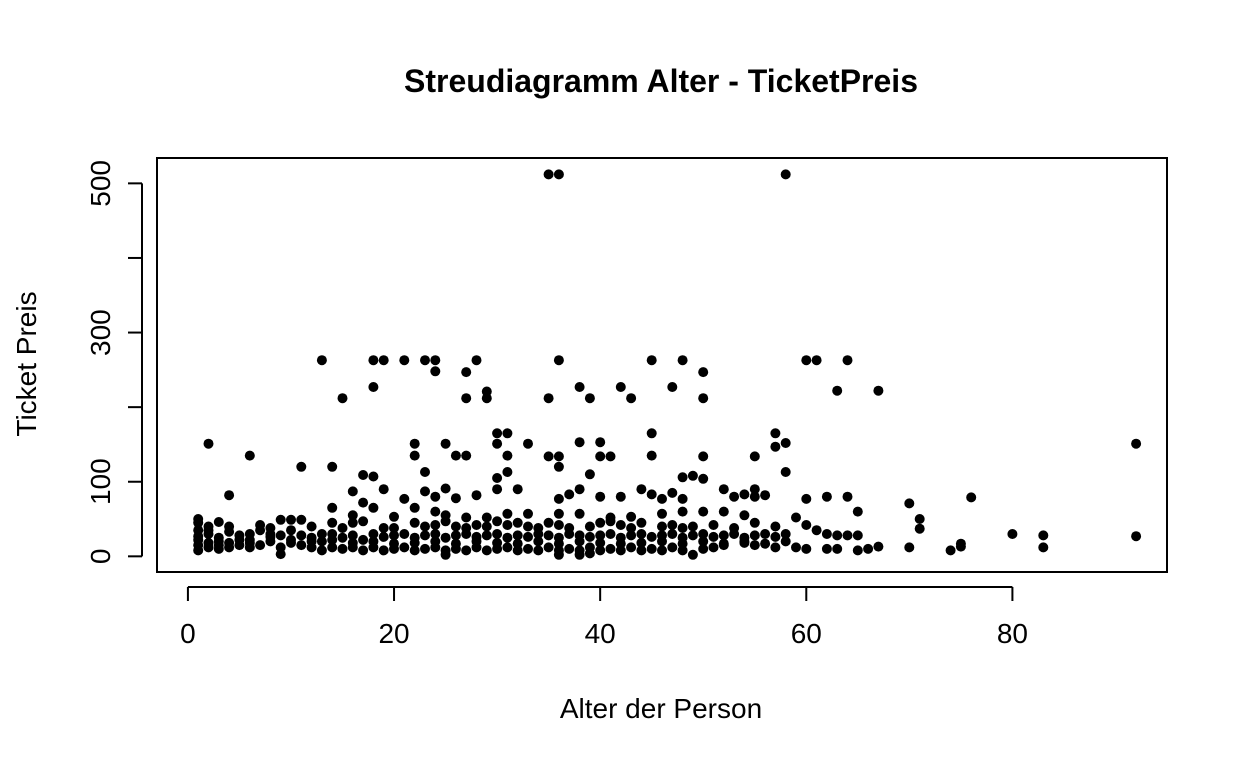 This screenshot has width=1248, height=768. I want to click on x-tick-label: 40, so click(600, 633).